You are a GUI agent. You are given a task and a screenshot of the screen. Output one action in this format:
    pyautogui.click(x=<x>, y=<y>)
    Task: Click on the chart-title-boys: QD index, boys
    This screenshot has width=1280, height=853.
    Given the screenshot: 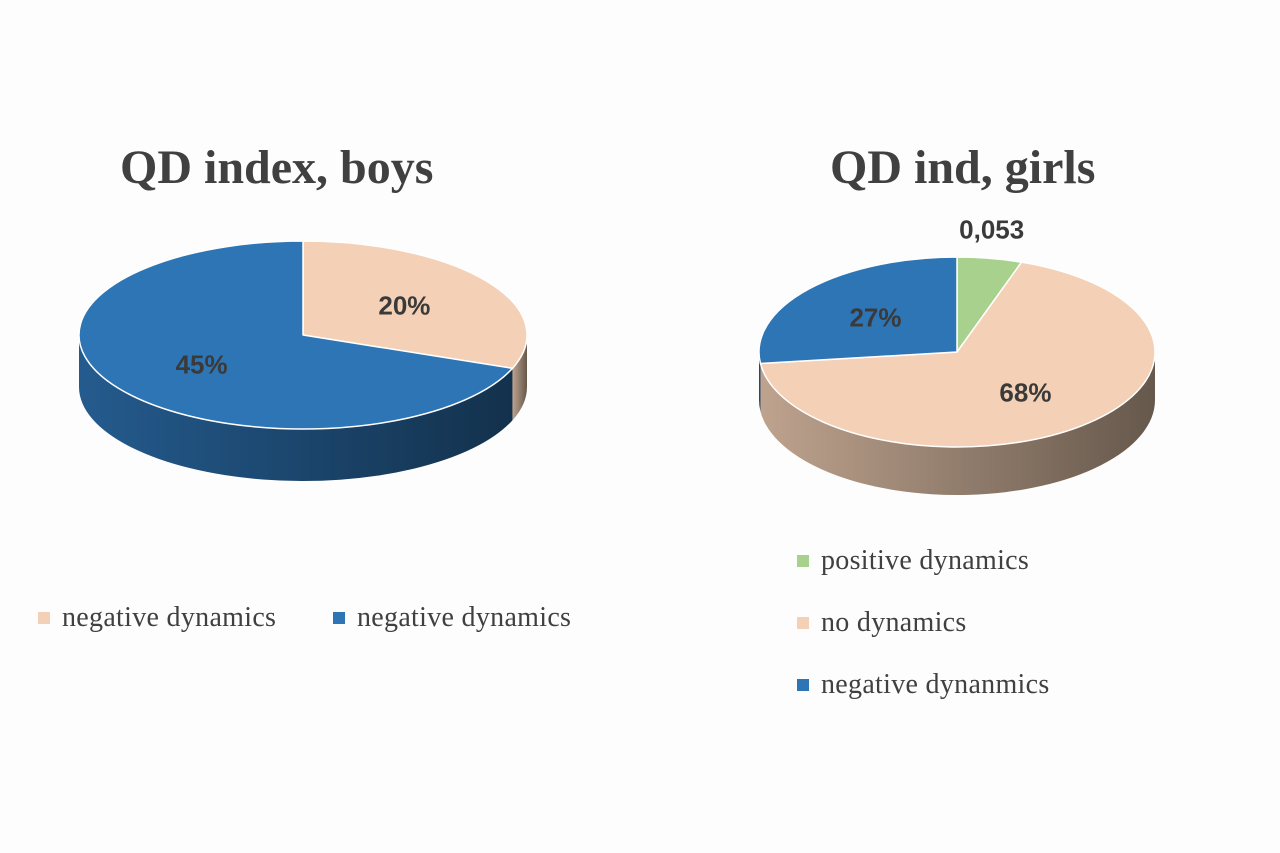 What is the action you would take?
    pyautogui.click(x=277, y=167)
    